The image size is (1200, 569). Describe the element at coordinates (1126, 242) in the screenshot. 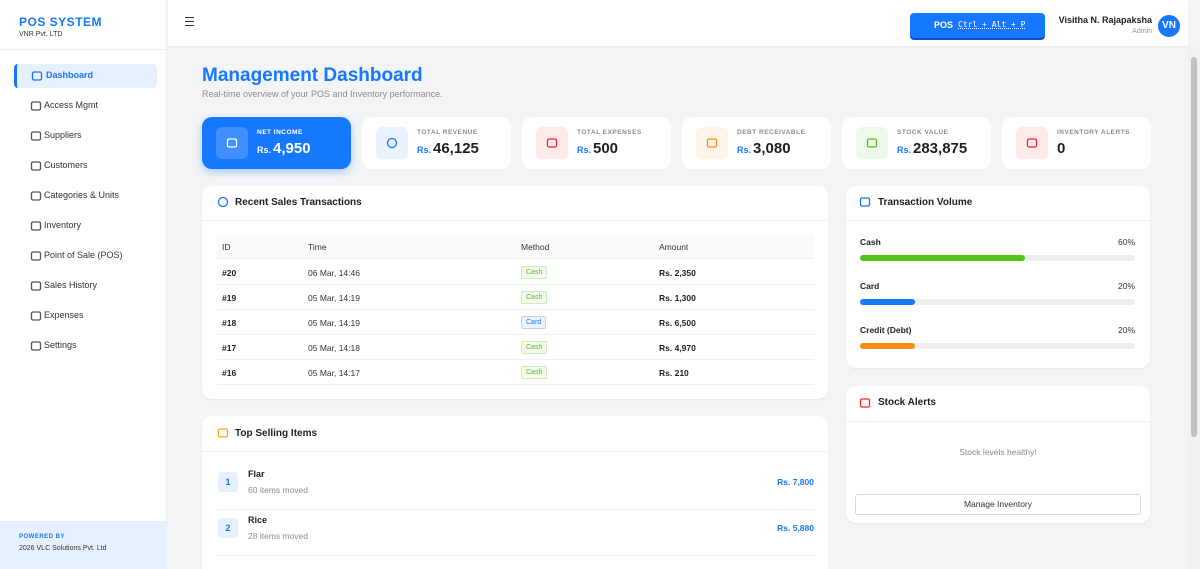

I see `method-percent: 60%` at that location.